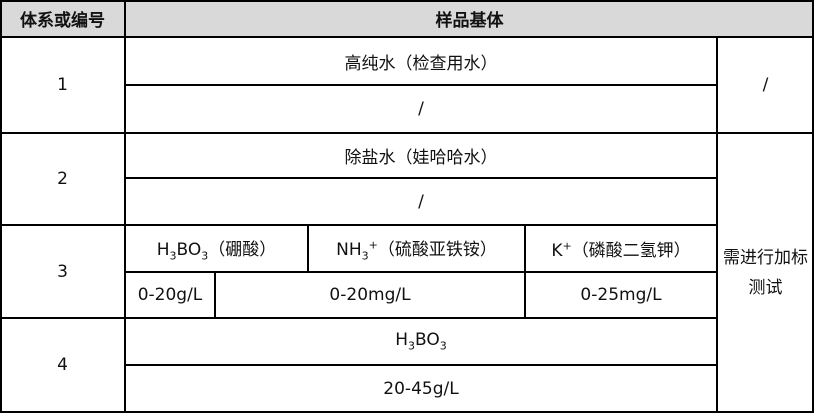 This screenshot has width=814, height=417. What do you see at coordinates (62, 365) in the screenshot?
I see `row4-id: 4` at bounding box center [62, 365].